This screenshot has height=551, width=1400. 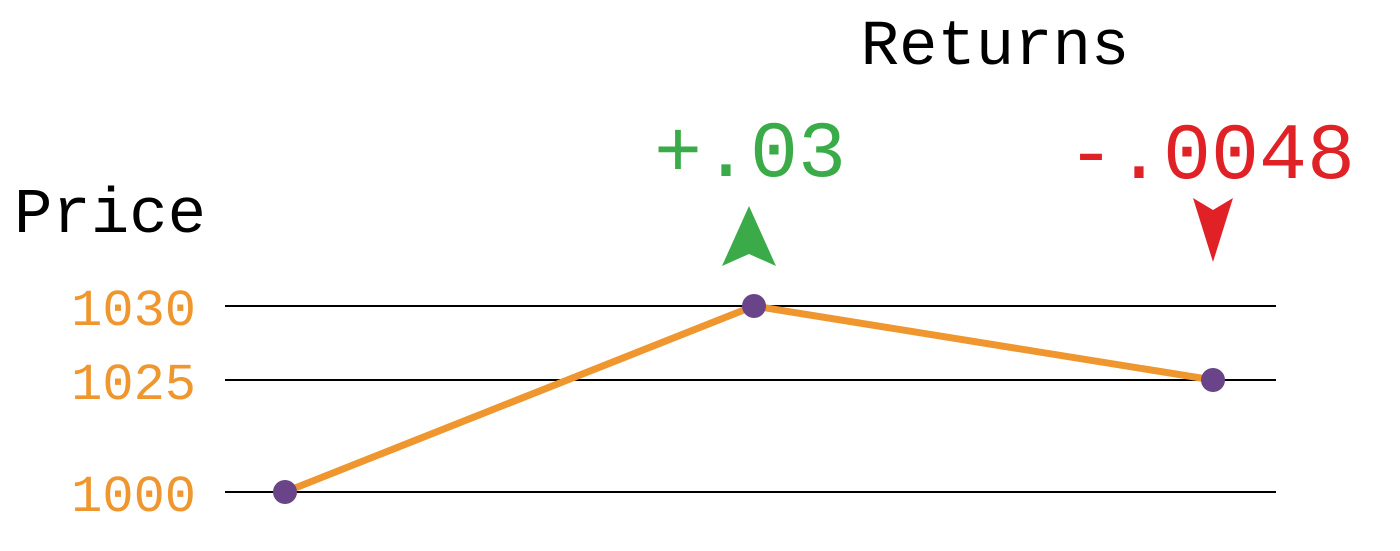 What do you see at coordinates (750, 155) in the screenshot?
I see `return-label: +.03` at bounding box center [750, 155].